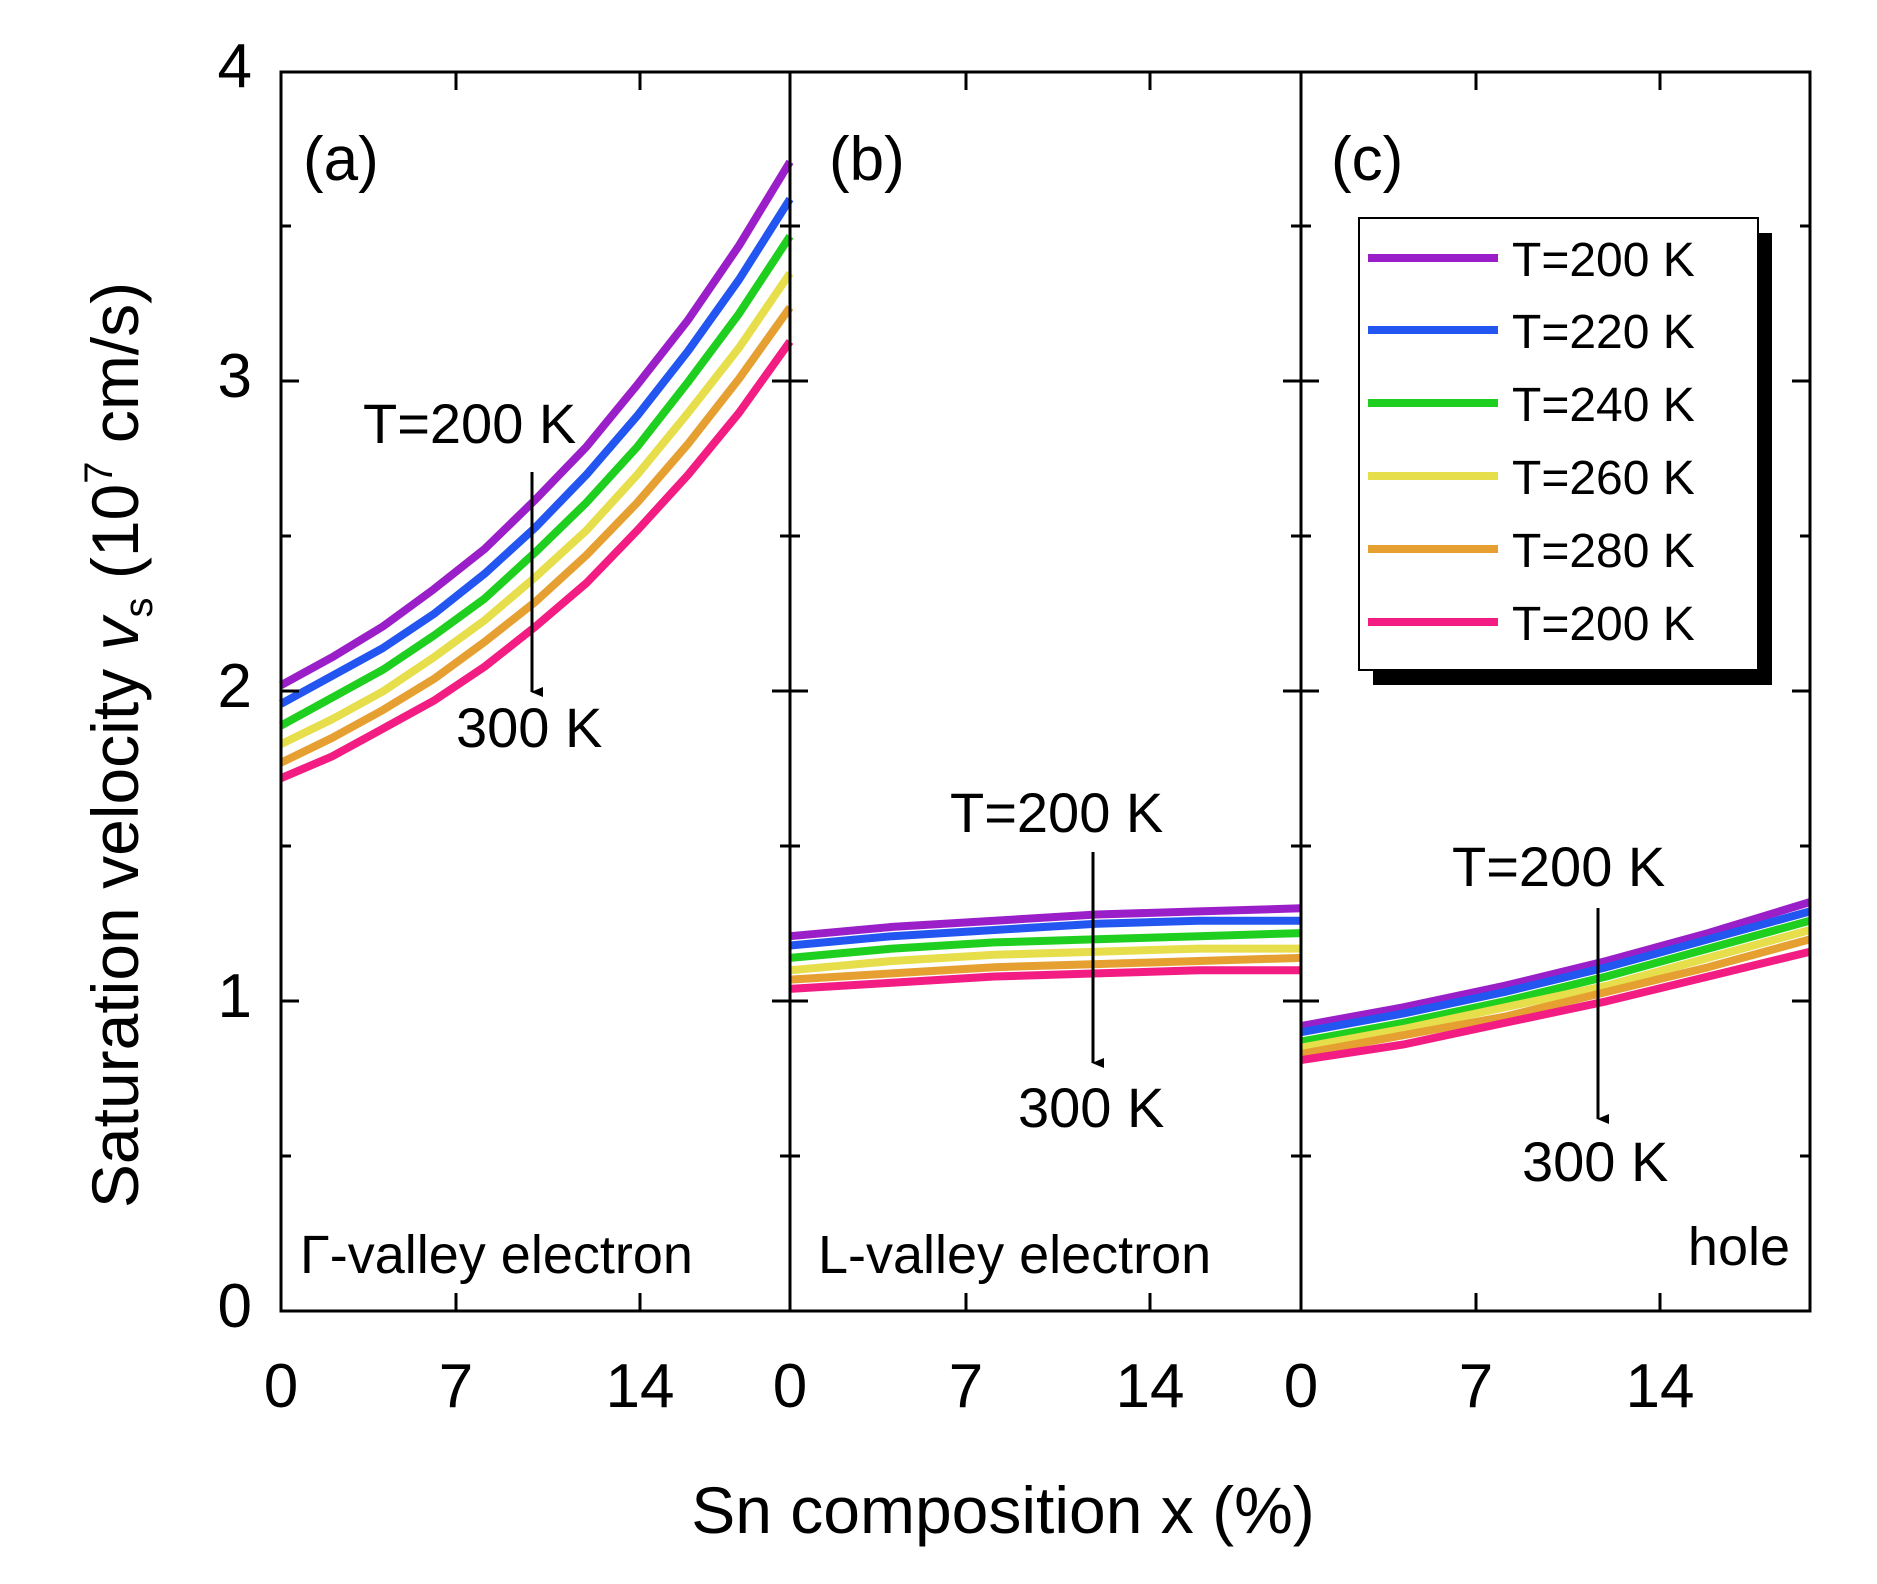 This screenshot has width=1877, height=1584. I want to click on panel-c-carrier-label: hole, so click(1739, 1247).